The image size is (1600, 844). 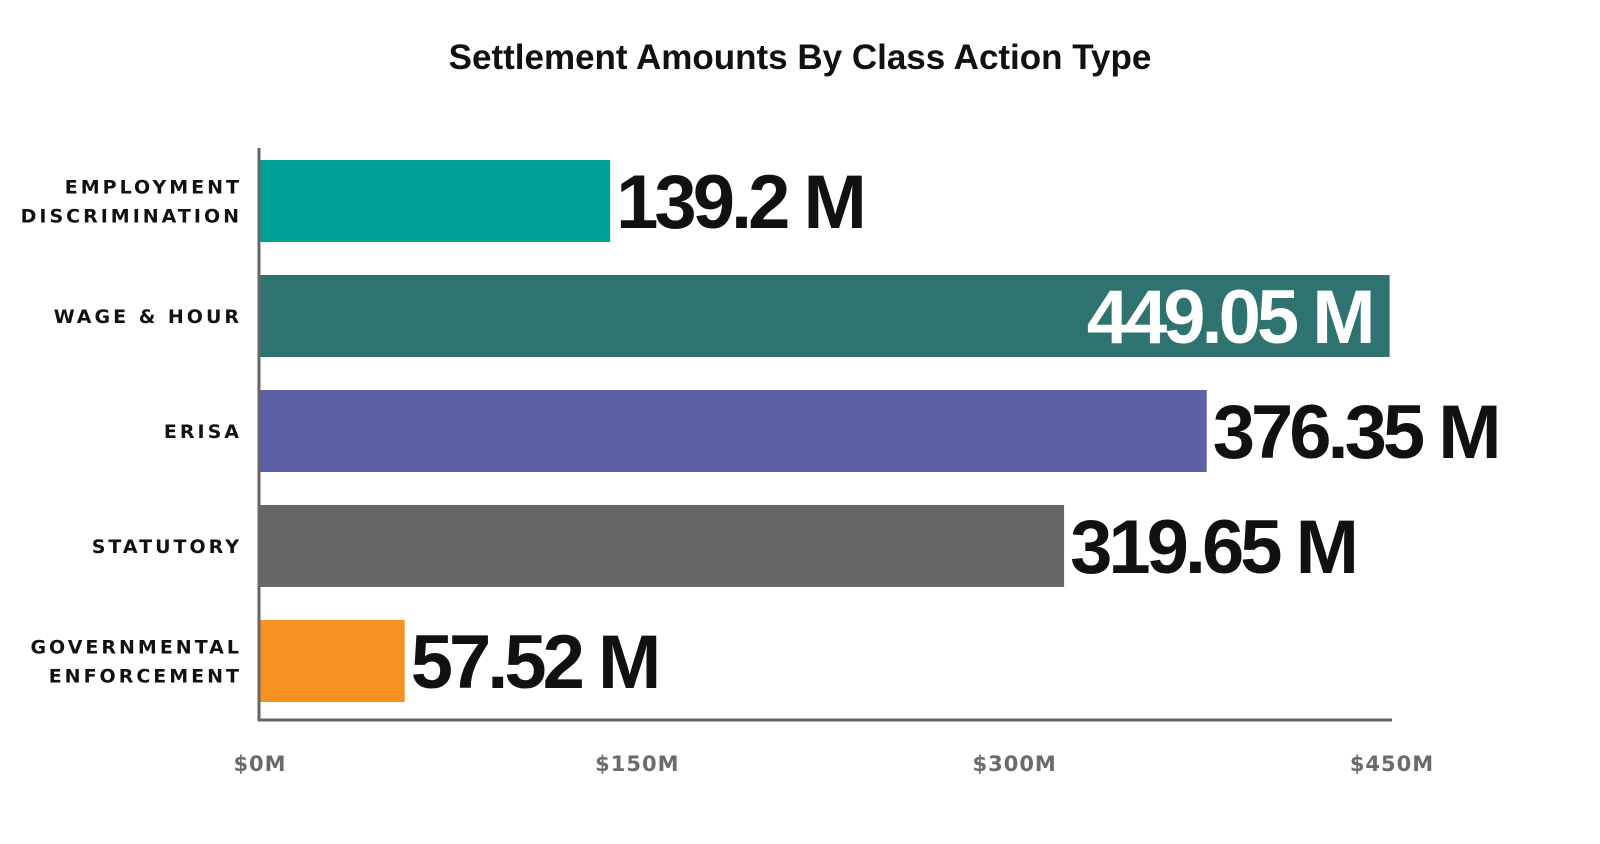 I want to click on data-label: 449.05 M, so click(x=1229, y=317).